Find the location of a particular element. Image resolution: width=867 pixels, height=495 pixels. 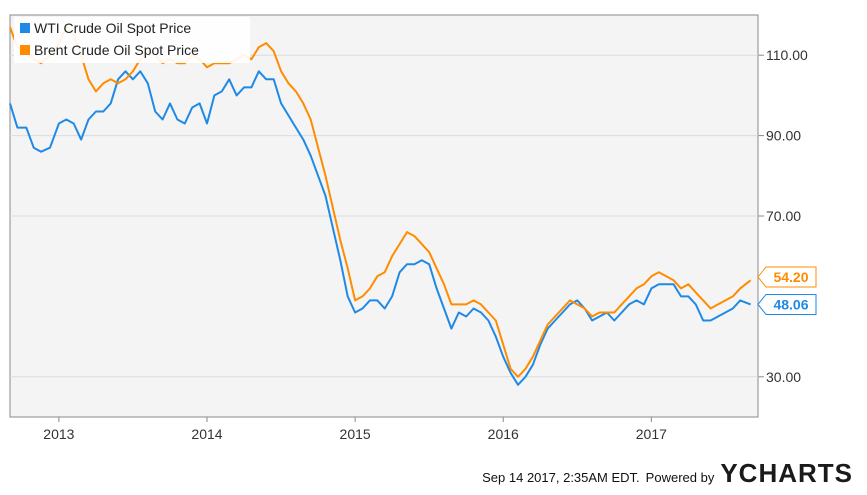

y-tick-label: 70.00 is located at coordinates (783, 216).